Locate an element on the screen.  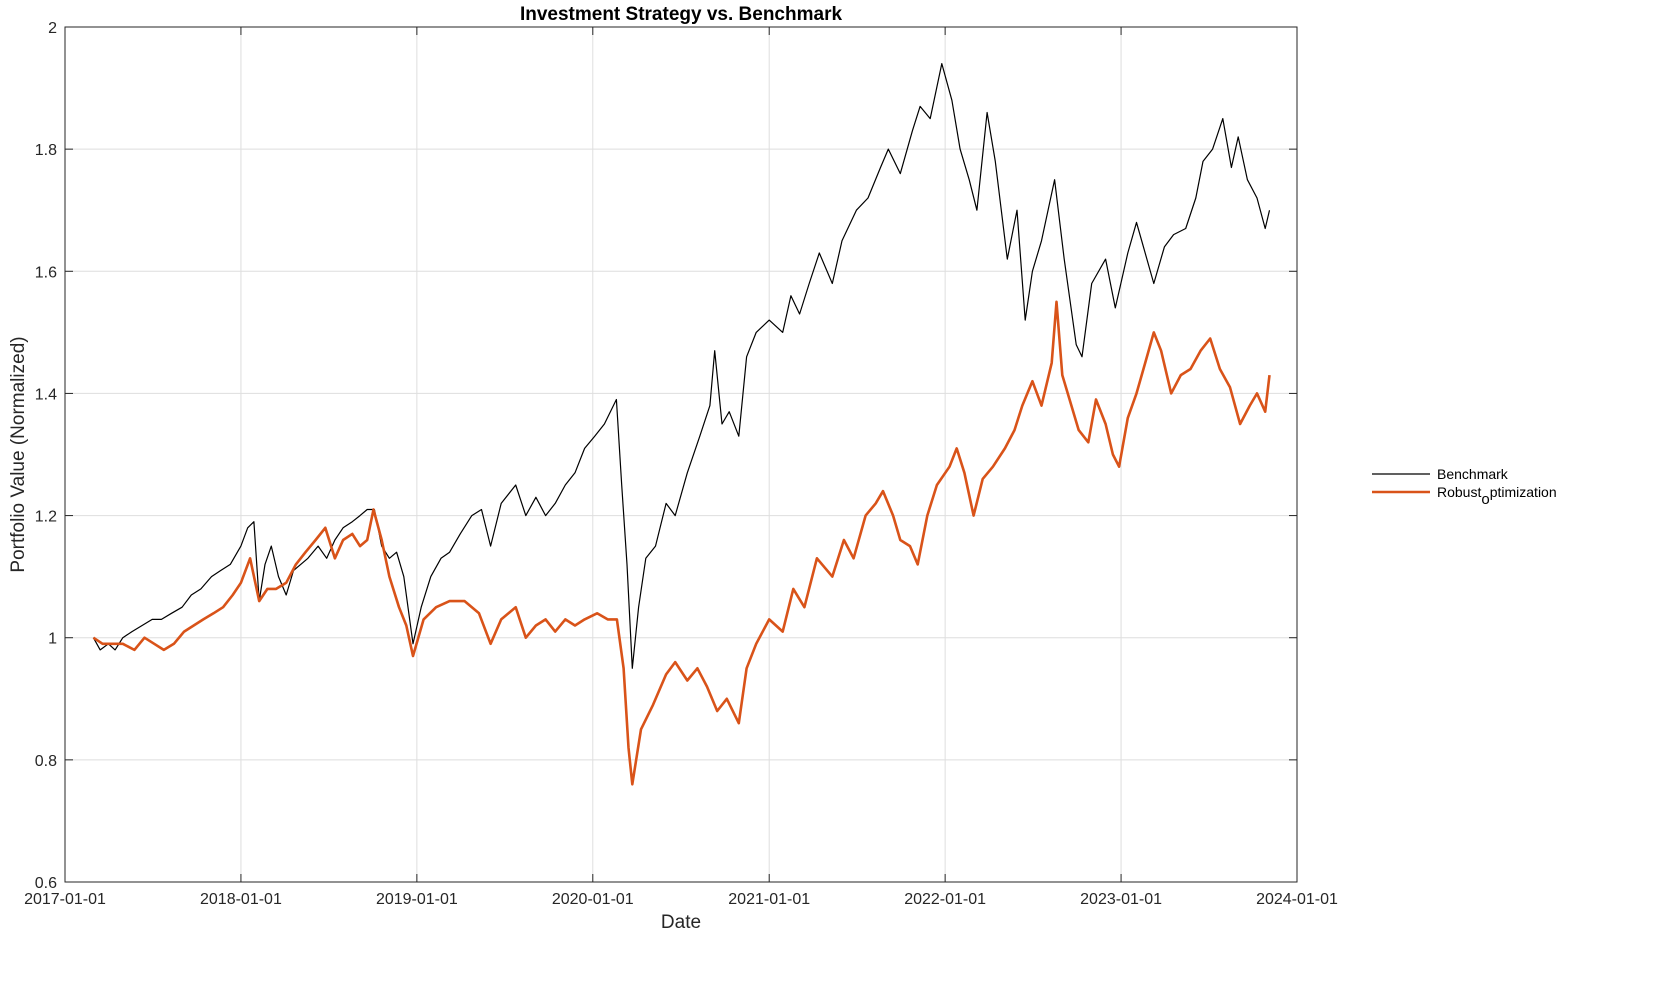
y-tick-label: 1.2 is located at coordinates (46, 517).